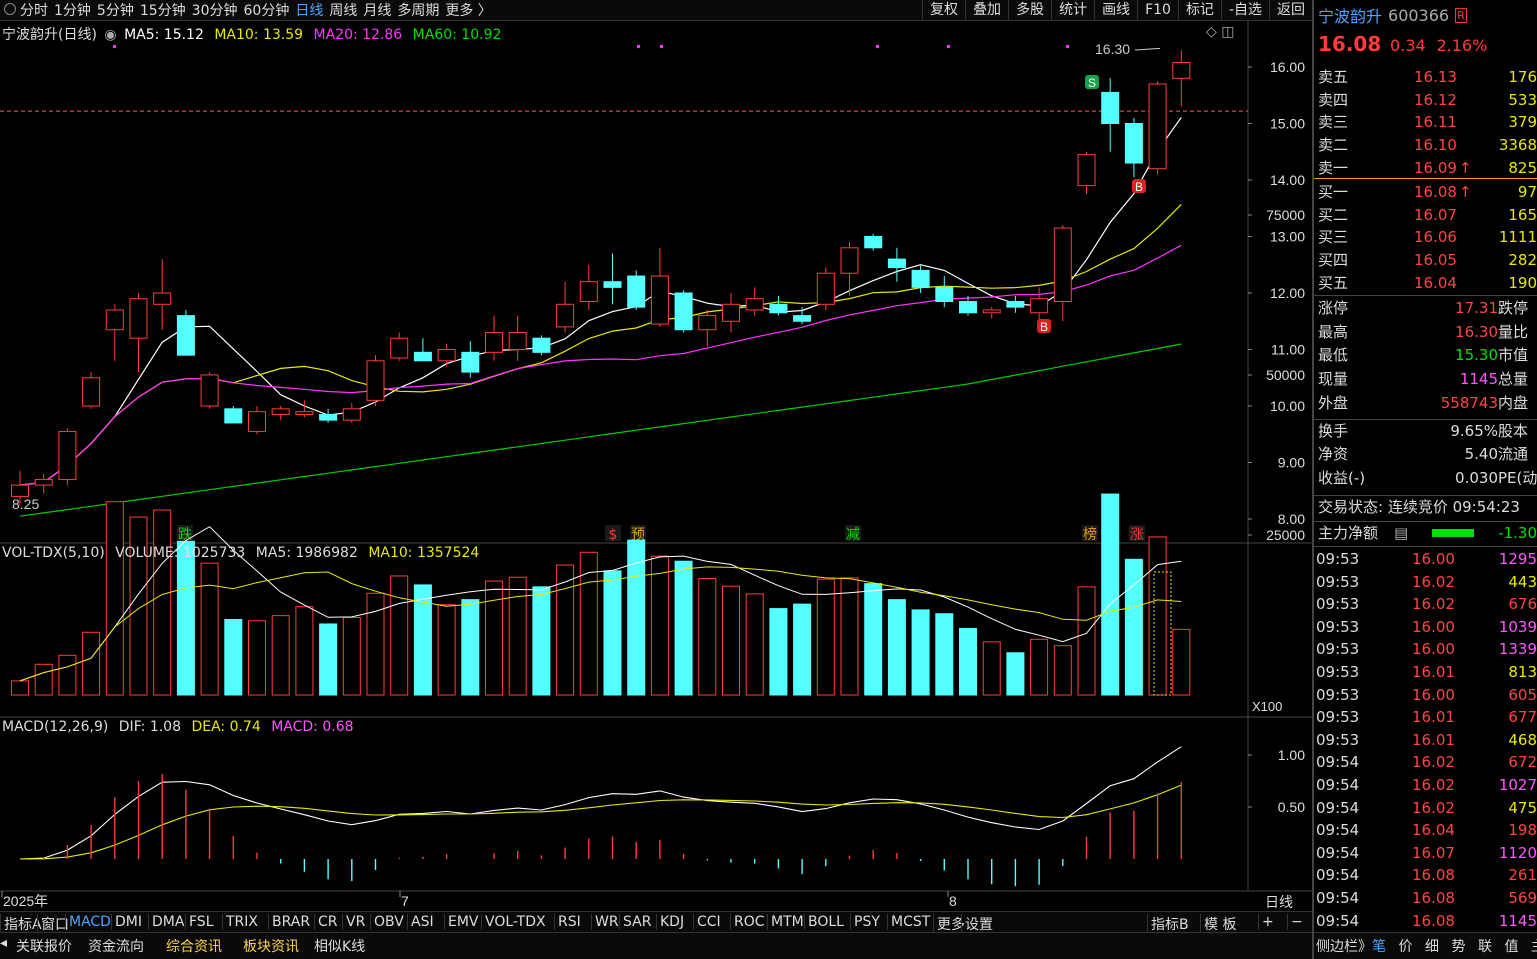 The height and width of the screenshot is (959, 1537). Describe the element at coordinates (1458, 947) in the screenshot. I see `side-tab: 势` at that location.